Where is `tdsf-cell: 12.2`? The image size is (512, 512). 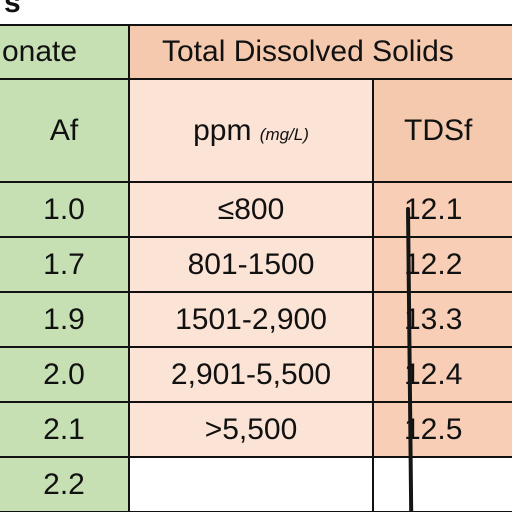 tdsf-cell: 12.2 is located at coordinates (441, 264).